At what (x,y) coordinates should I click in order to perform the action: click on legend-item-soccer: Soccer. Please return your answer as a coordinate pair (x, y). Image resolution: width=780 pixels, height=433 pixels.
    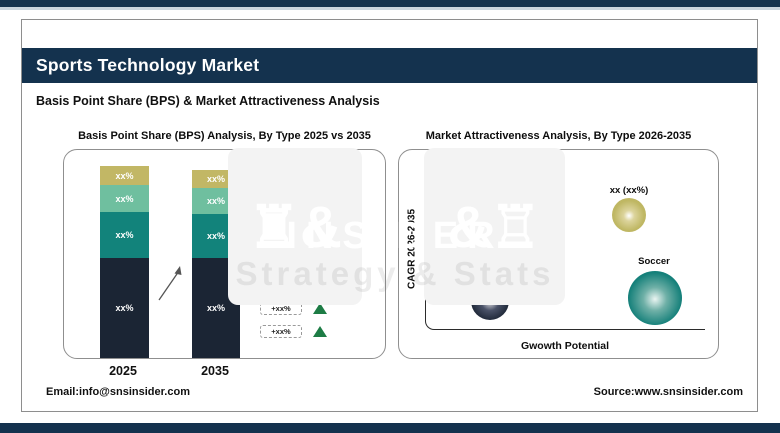
    Looking at the image, I should click on (270, 169).